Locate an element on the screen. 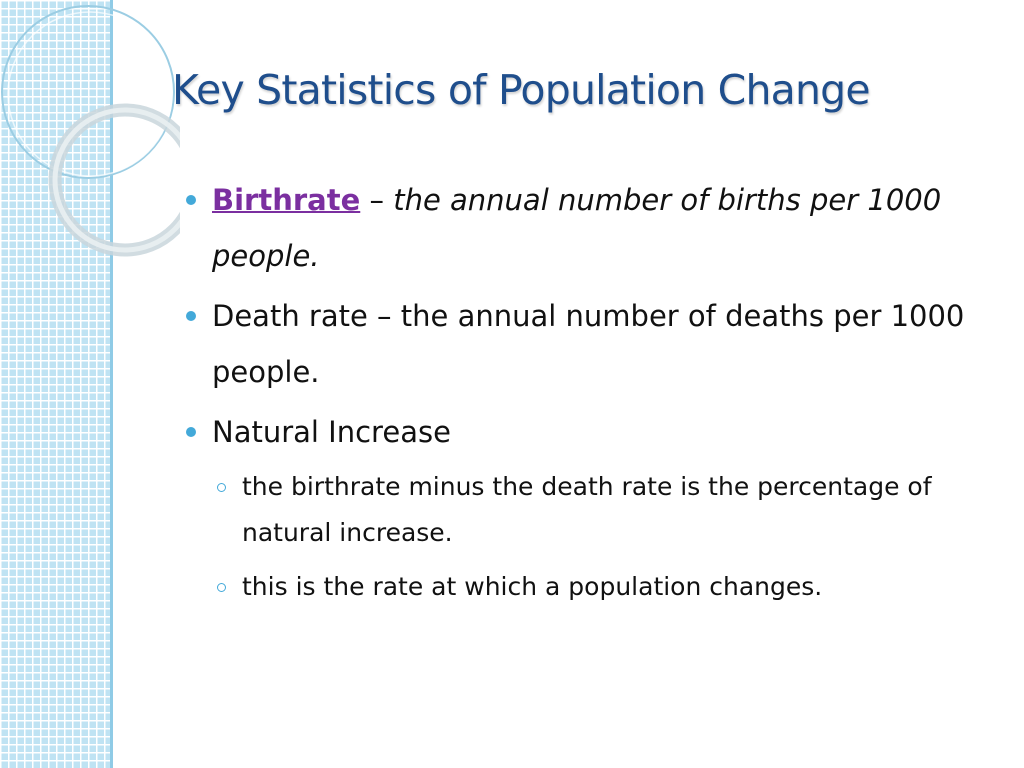  natural-increase-text: Natural Increase is located at coordinates (331, 432).